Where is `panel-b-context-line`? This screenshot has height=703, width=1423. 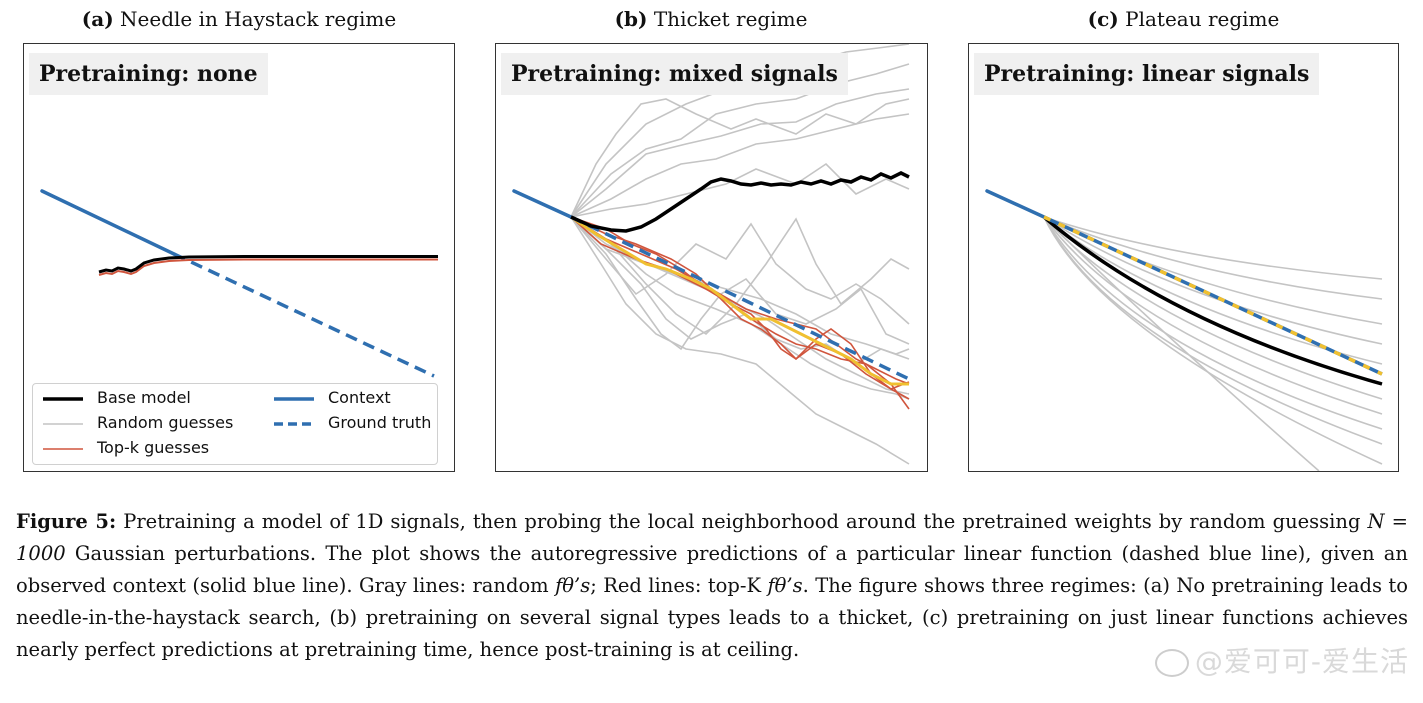
panel-b-context-line is located at coordinates (542, 204).